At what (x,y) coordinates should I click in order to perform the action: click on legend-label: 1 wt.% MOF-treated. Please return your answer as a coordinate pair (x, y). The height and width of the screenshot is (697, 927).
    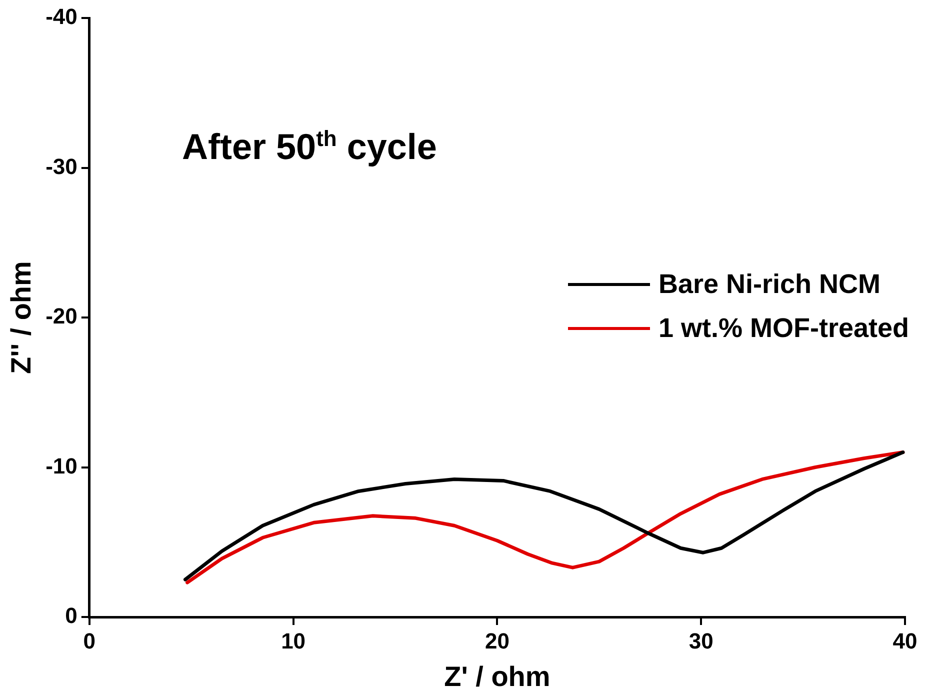
    Looking at the image, I should click on (783, 328).